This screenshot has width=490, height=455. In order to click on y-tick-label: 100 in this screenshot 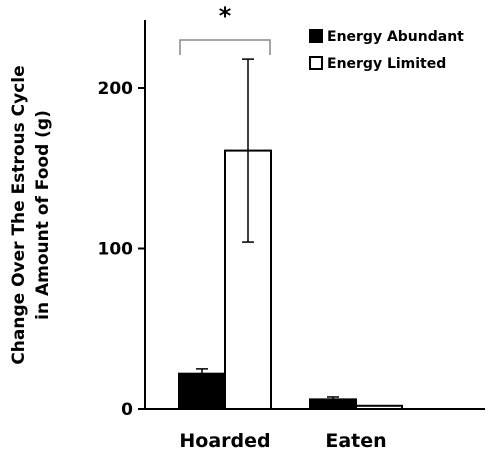, I will do `click(116, 250)`.